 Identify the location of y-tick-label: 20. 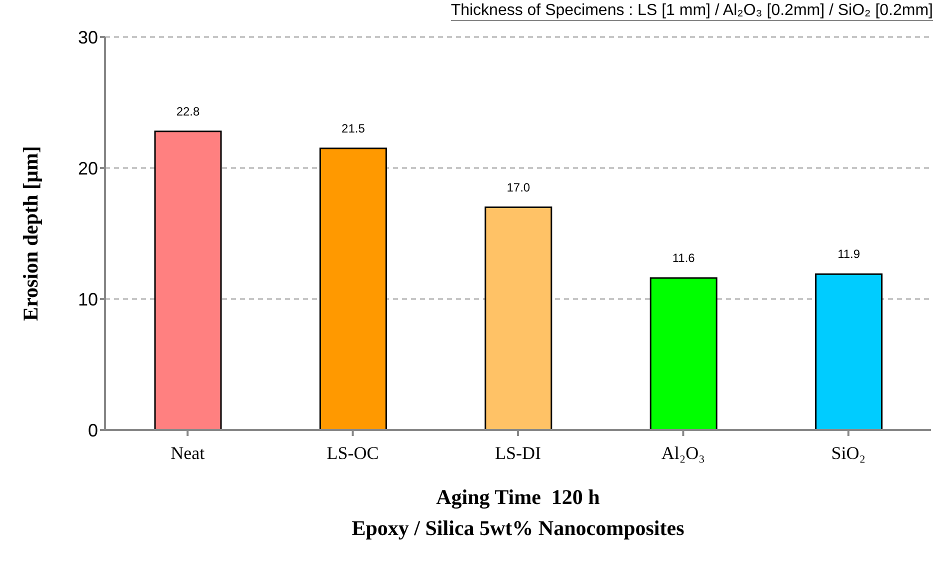
(88, 168).